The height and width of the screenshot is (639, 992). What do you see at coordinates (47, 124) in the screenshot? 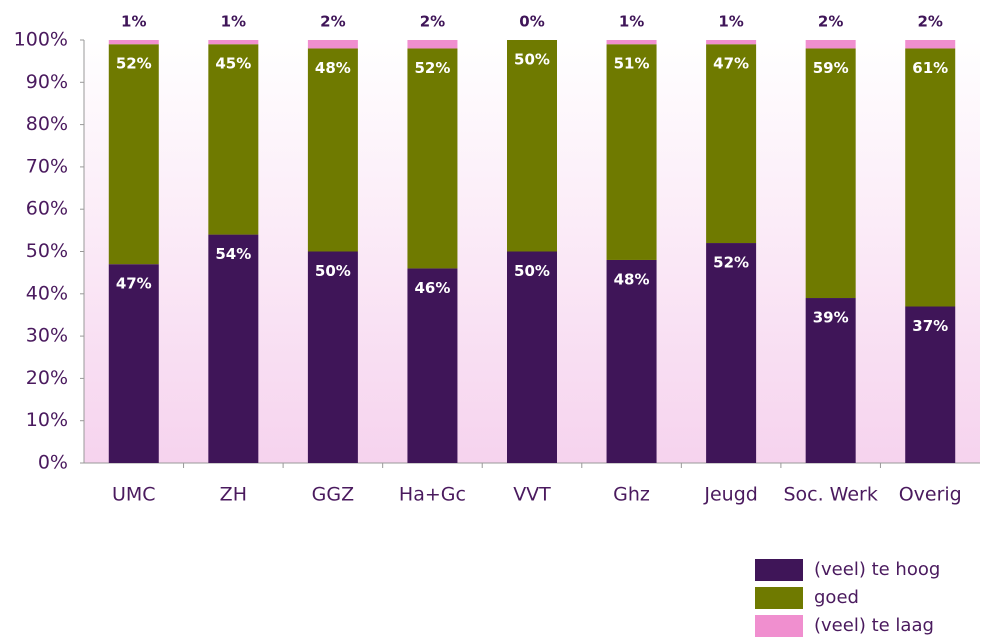
I see `y-tick-label: 80%` at bounding box center [47, 124].